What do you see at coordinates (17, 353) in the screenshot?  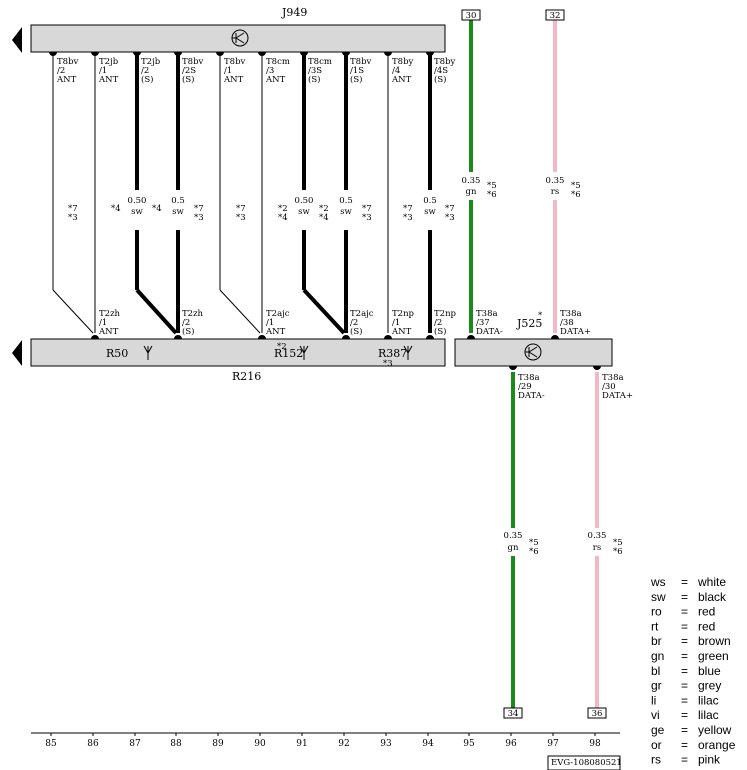 I see `page-link-arrow-bottom` at bounding box center [17, 353].